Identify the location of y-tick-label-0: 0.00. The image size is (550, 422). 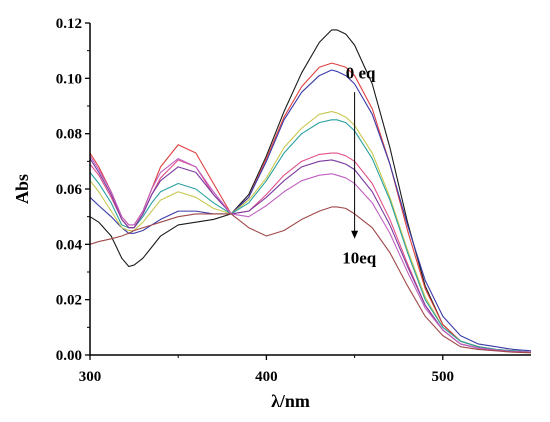
(69, 356).